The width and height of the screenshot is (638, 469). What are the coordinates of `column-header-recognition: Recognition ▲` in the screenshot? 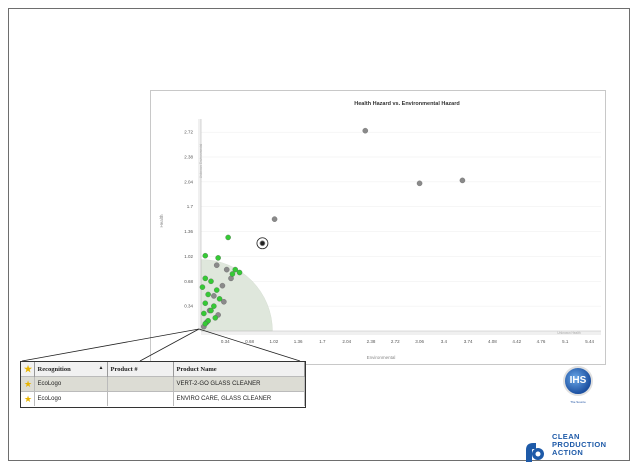 It's located at (71, 369).